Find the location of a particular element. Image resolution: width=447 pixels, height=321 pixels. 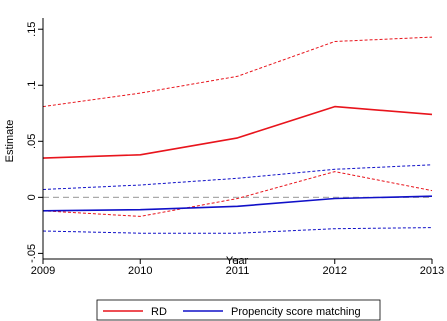

series-line-psm-lower-ci is located at coordinates (237, 230).